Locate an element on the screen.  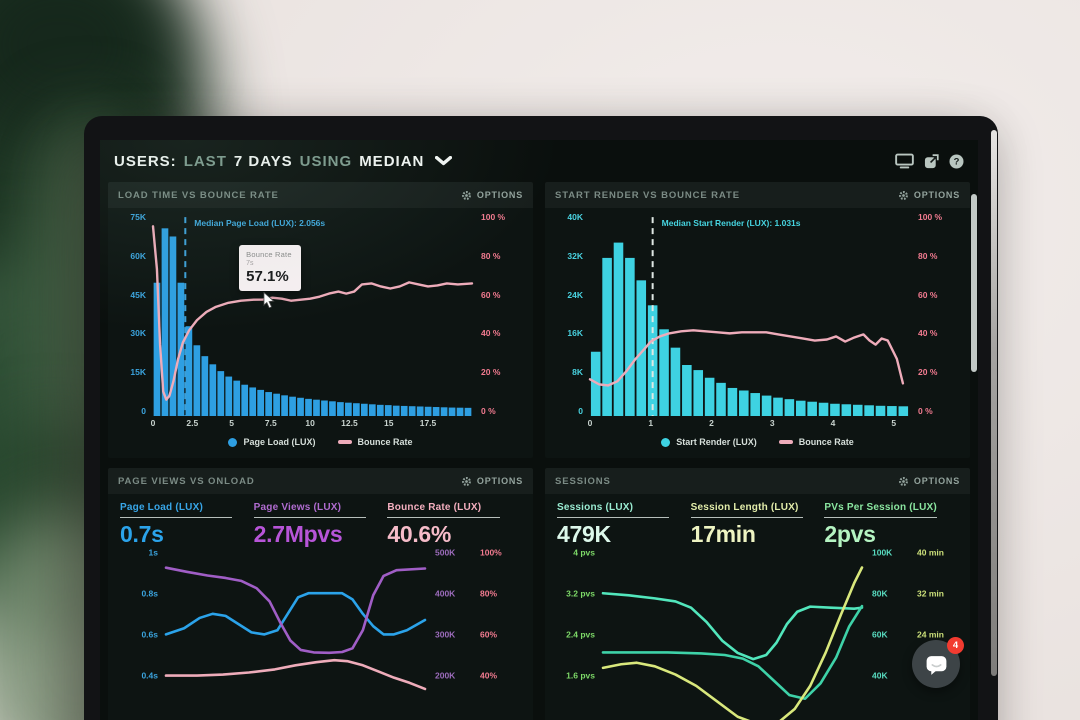
axis-tick-row: 300K 60% is located at coordinates (466, 634).